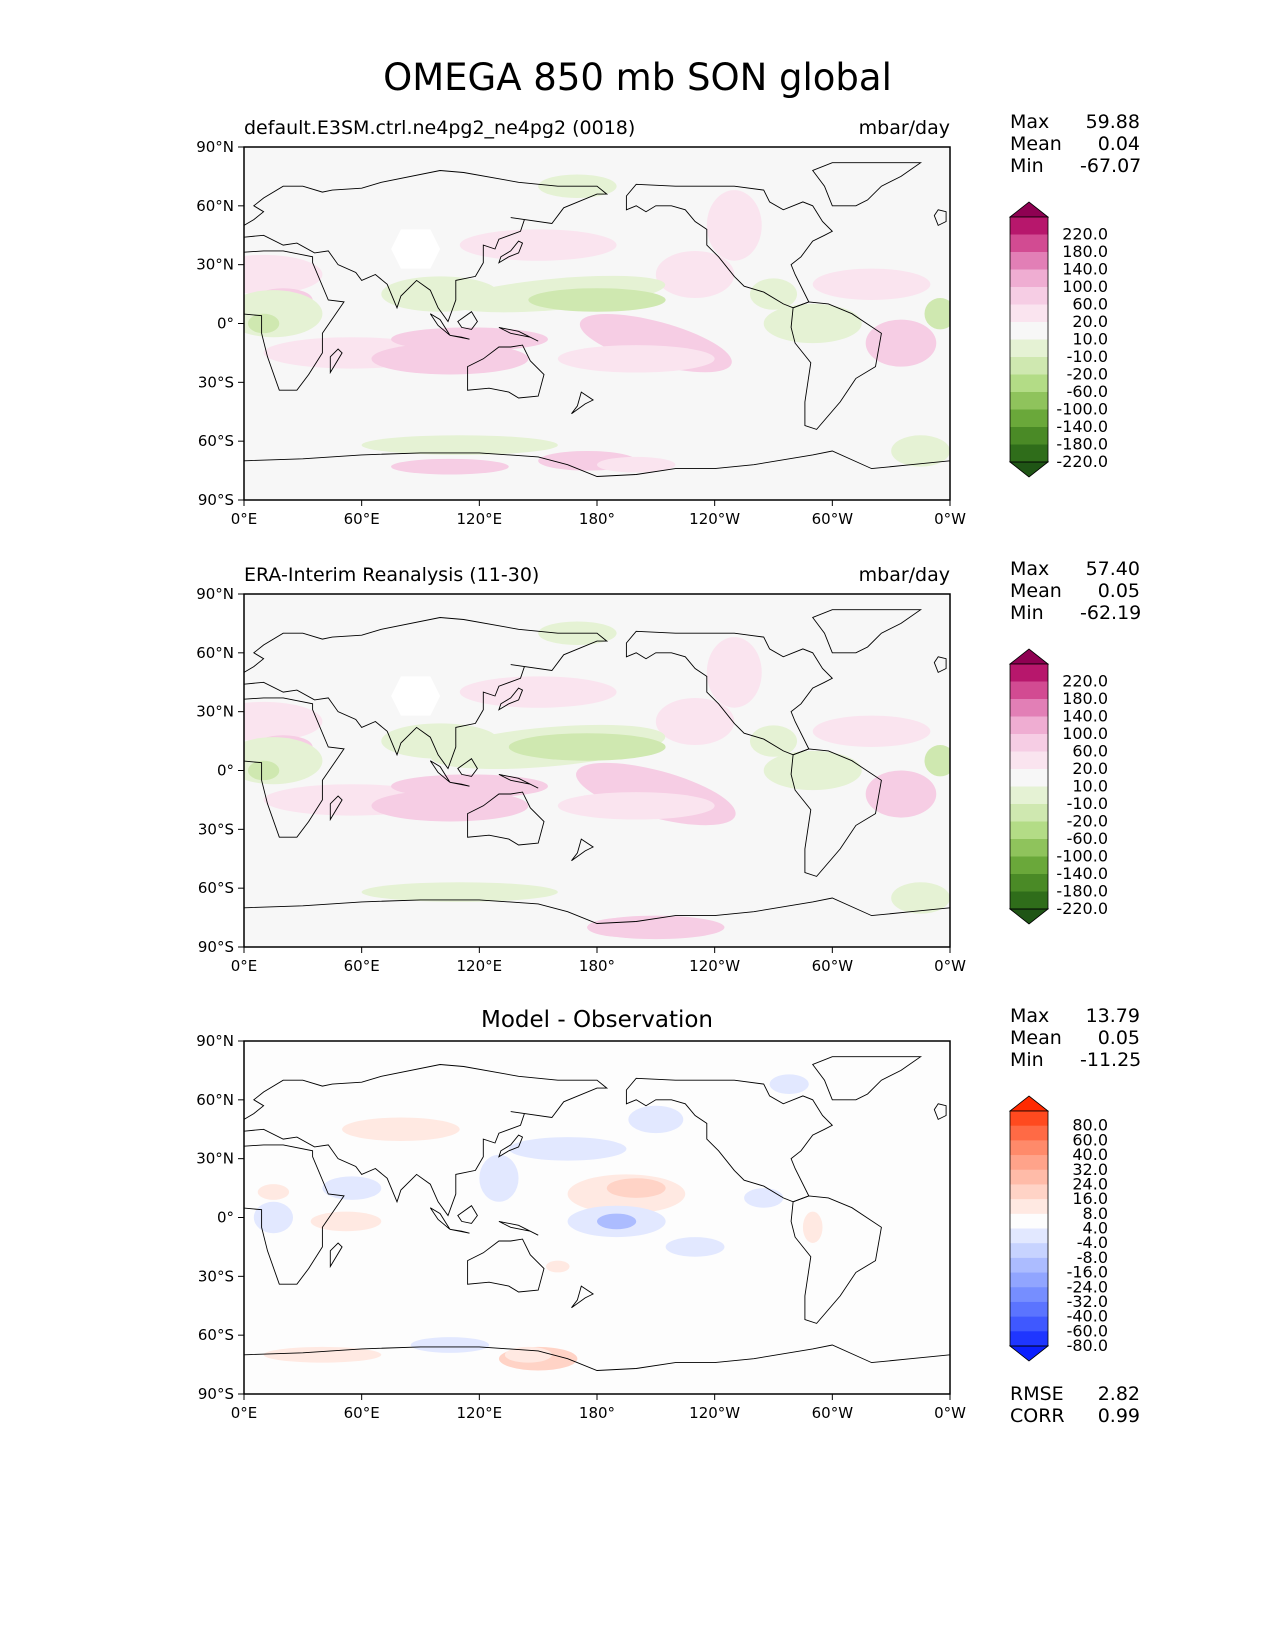  Describe the element at coordinates (1087, 1345) in the screenshot. I see `colorbar-tick-label: -80.0` at that location.